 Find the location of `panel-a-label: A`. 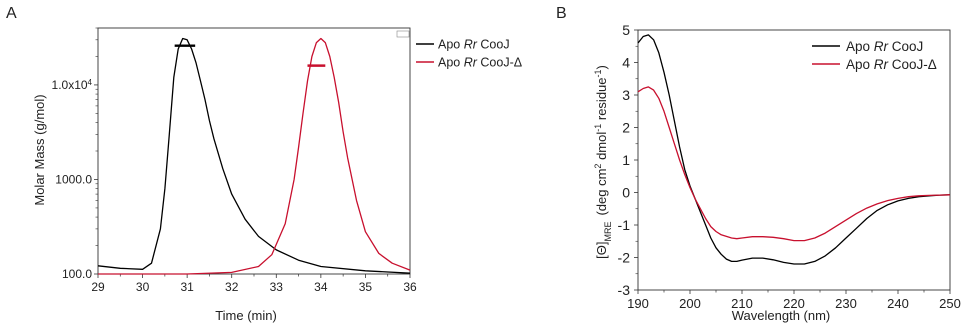

panel-a-label: A is located at coordinates (11, 13).